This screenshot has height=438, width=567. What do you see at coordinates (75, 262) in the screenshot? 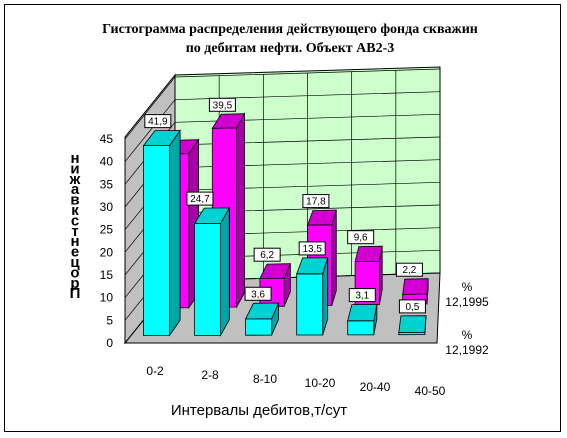
I see `y-label-glyph: ц` at bounding box center [75, 262].